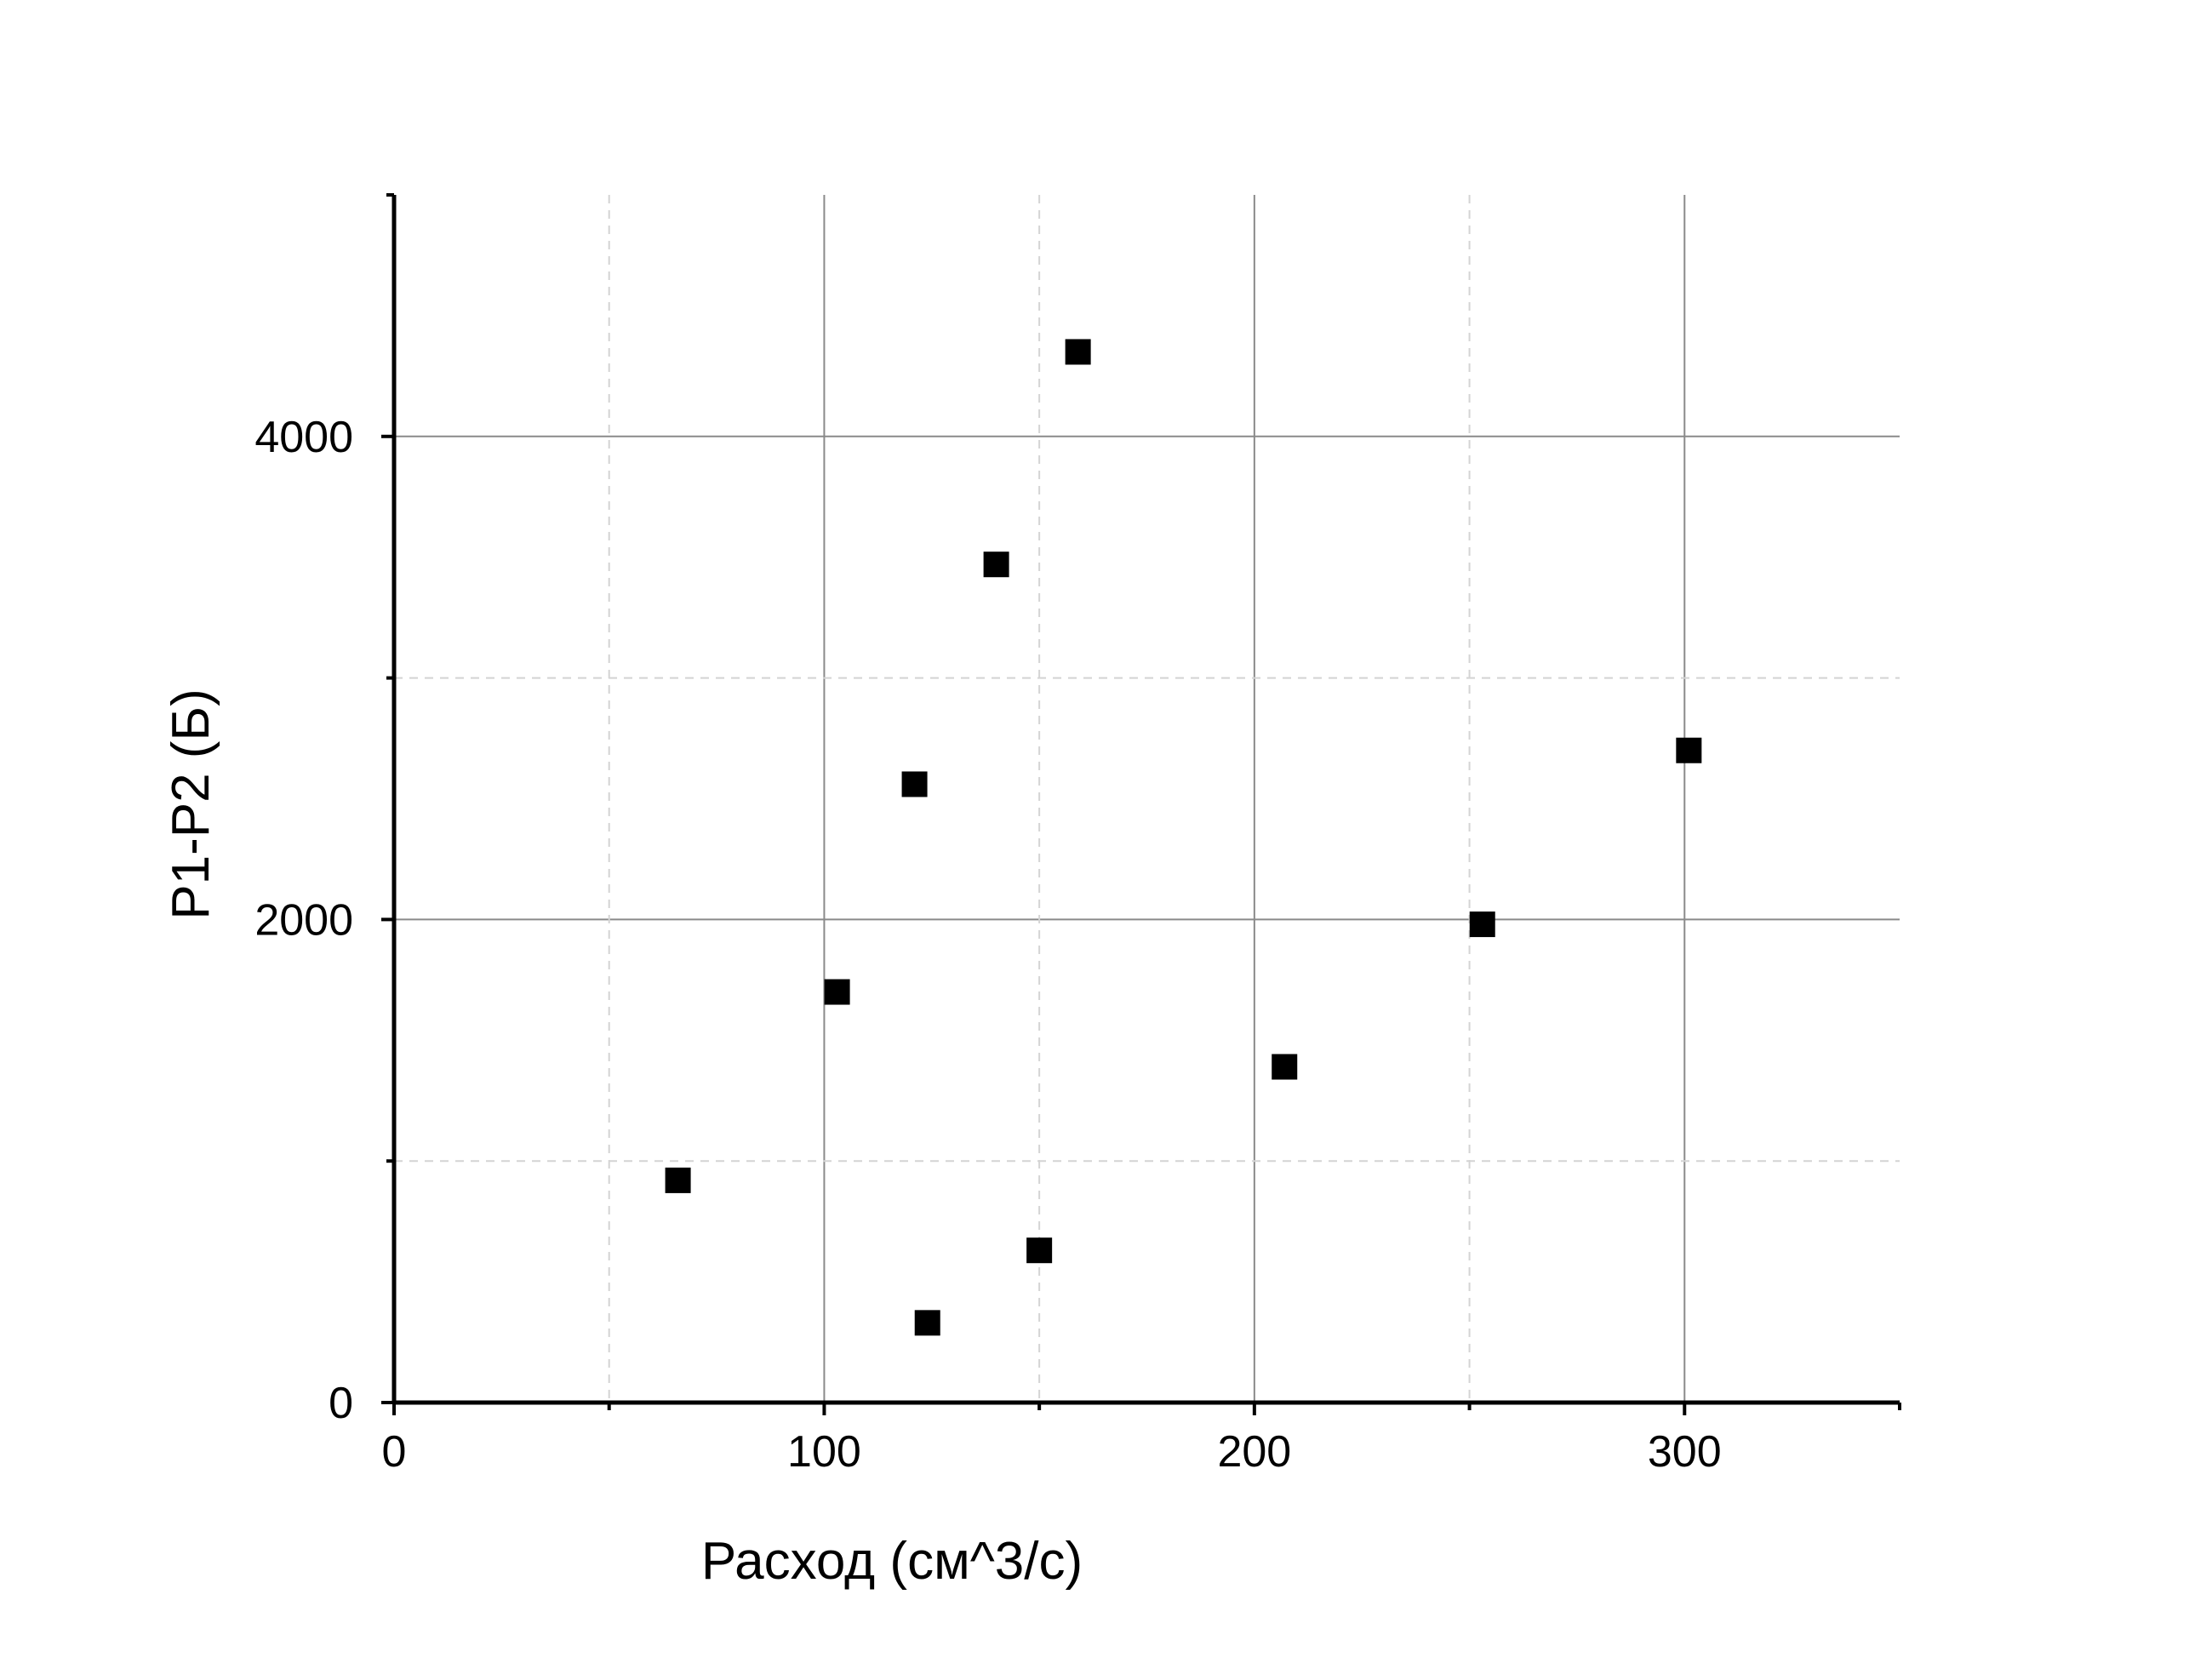 The height and width of the screenshot is (1680, 2189). I want to click on x-tick-label: 0, so click(394, 1452).